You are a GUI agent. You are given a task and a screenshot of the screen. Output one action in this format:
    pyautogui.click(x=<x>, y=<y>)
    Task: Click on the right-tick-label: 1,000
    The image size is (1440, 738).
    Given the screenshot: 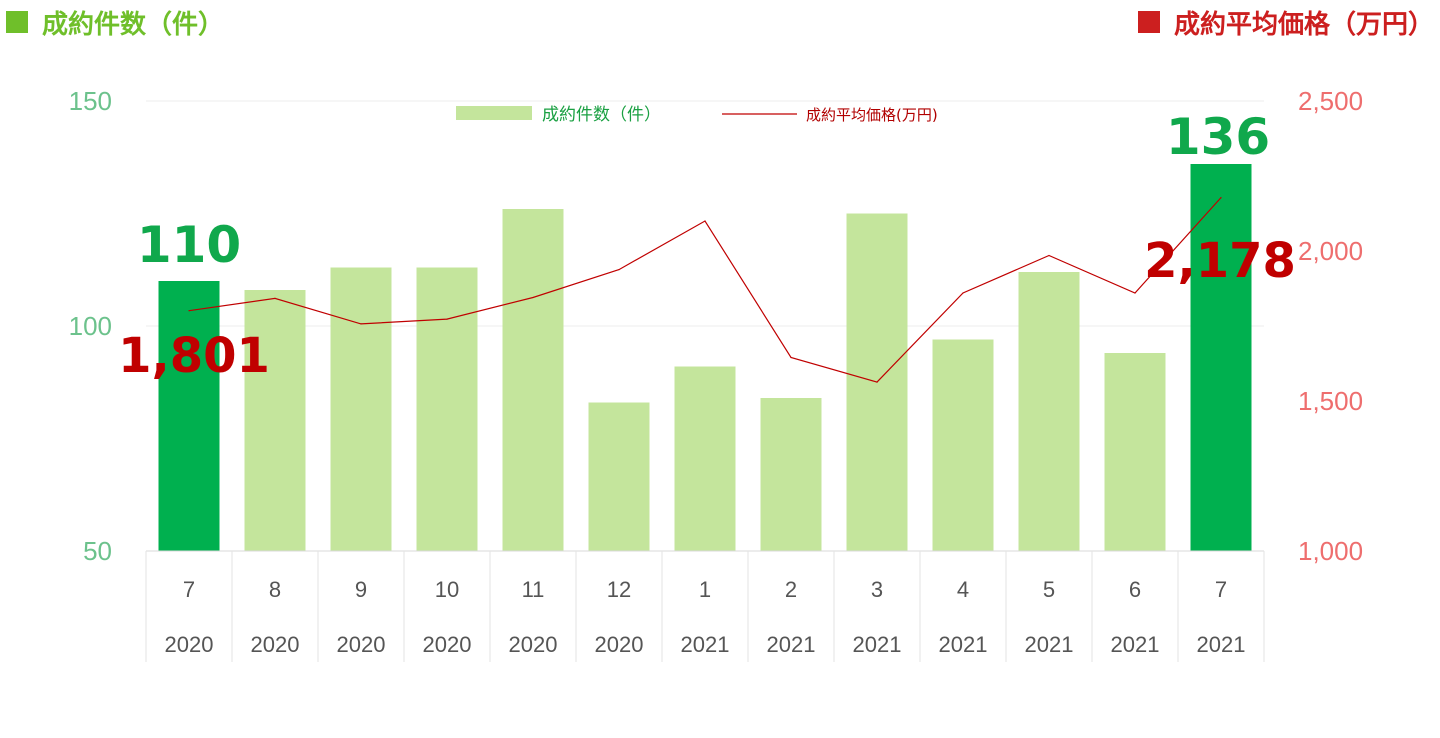 What is the action you would take?
    pyautogui.click(x=1330, y=551)
    